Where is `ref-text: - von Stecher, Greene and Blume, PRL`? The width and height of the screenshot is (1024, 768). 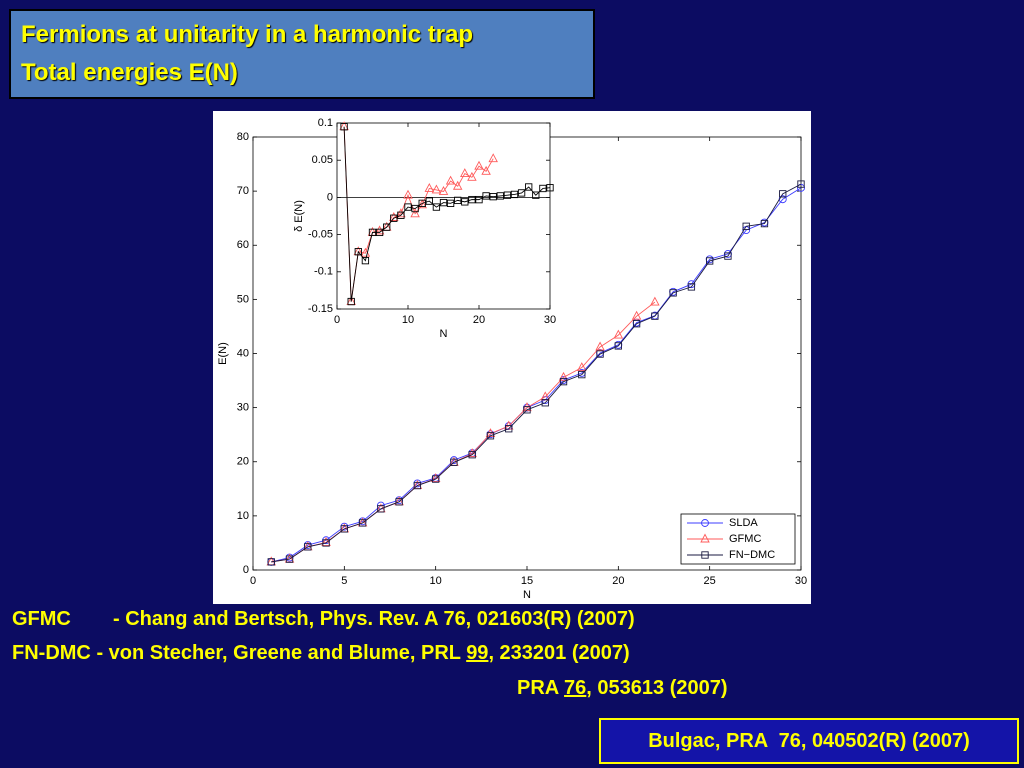 ref-text: - von Stecher, Greene and Blume, PRL is located at coordinates (281, 653).